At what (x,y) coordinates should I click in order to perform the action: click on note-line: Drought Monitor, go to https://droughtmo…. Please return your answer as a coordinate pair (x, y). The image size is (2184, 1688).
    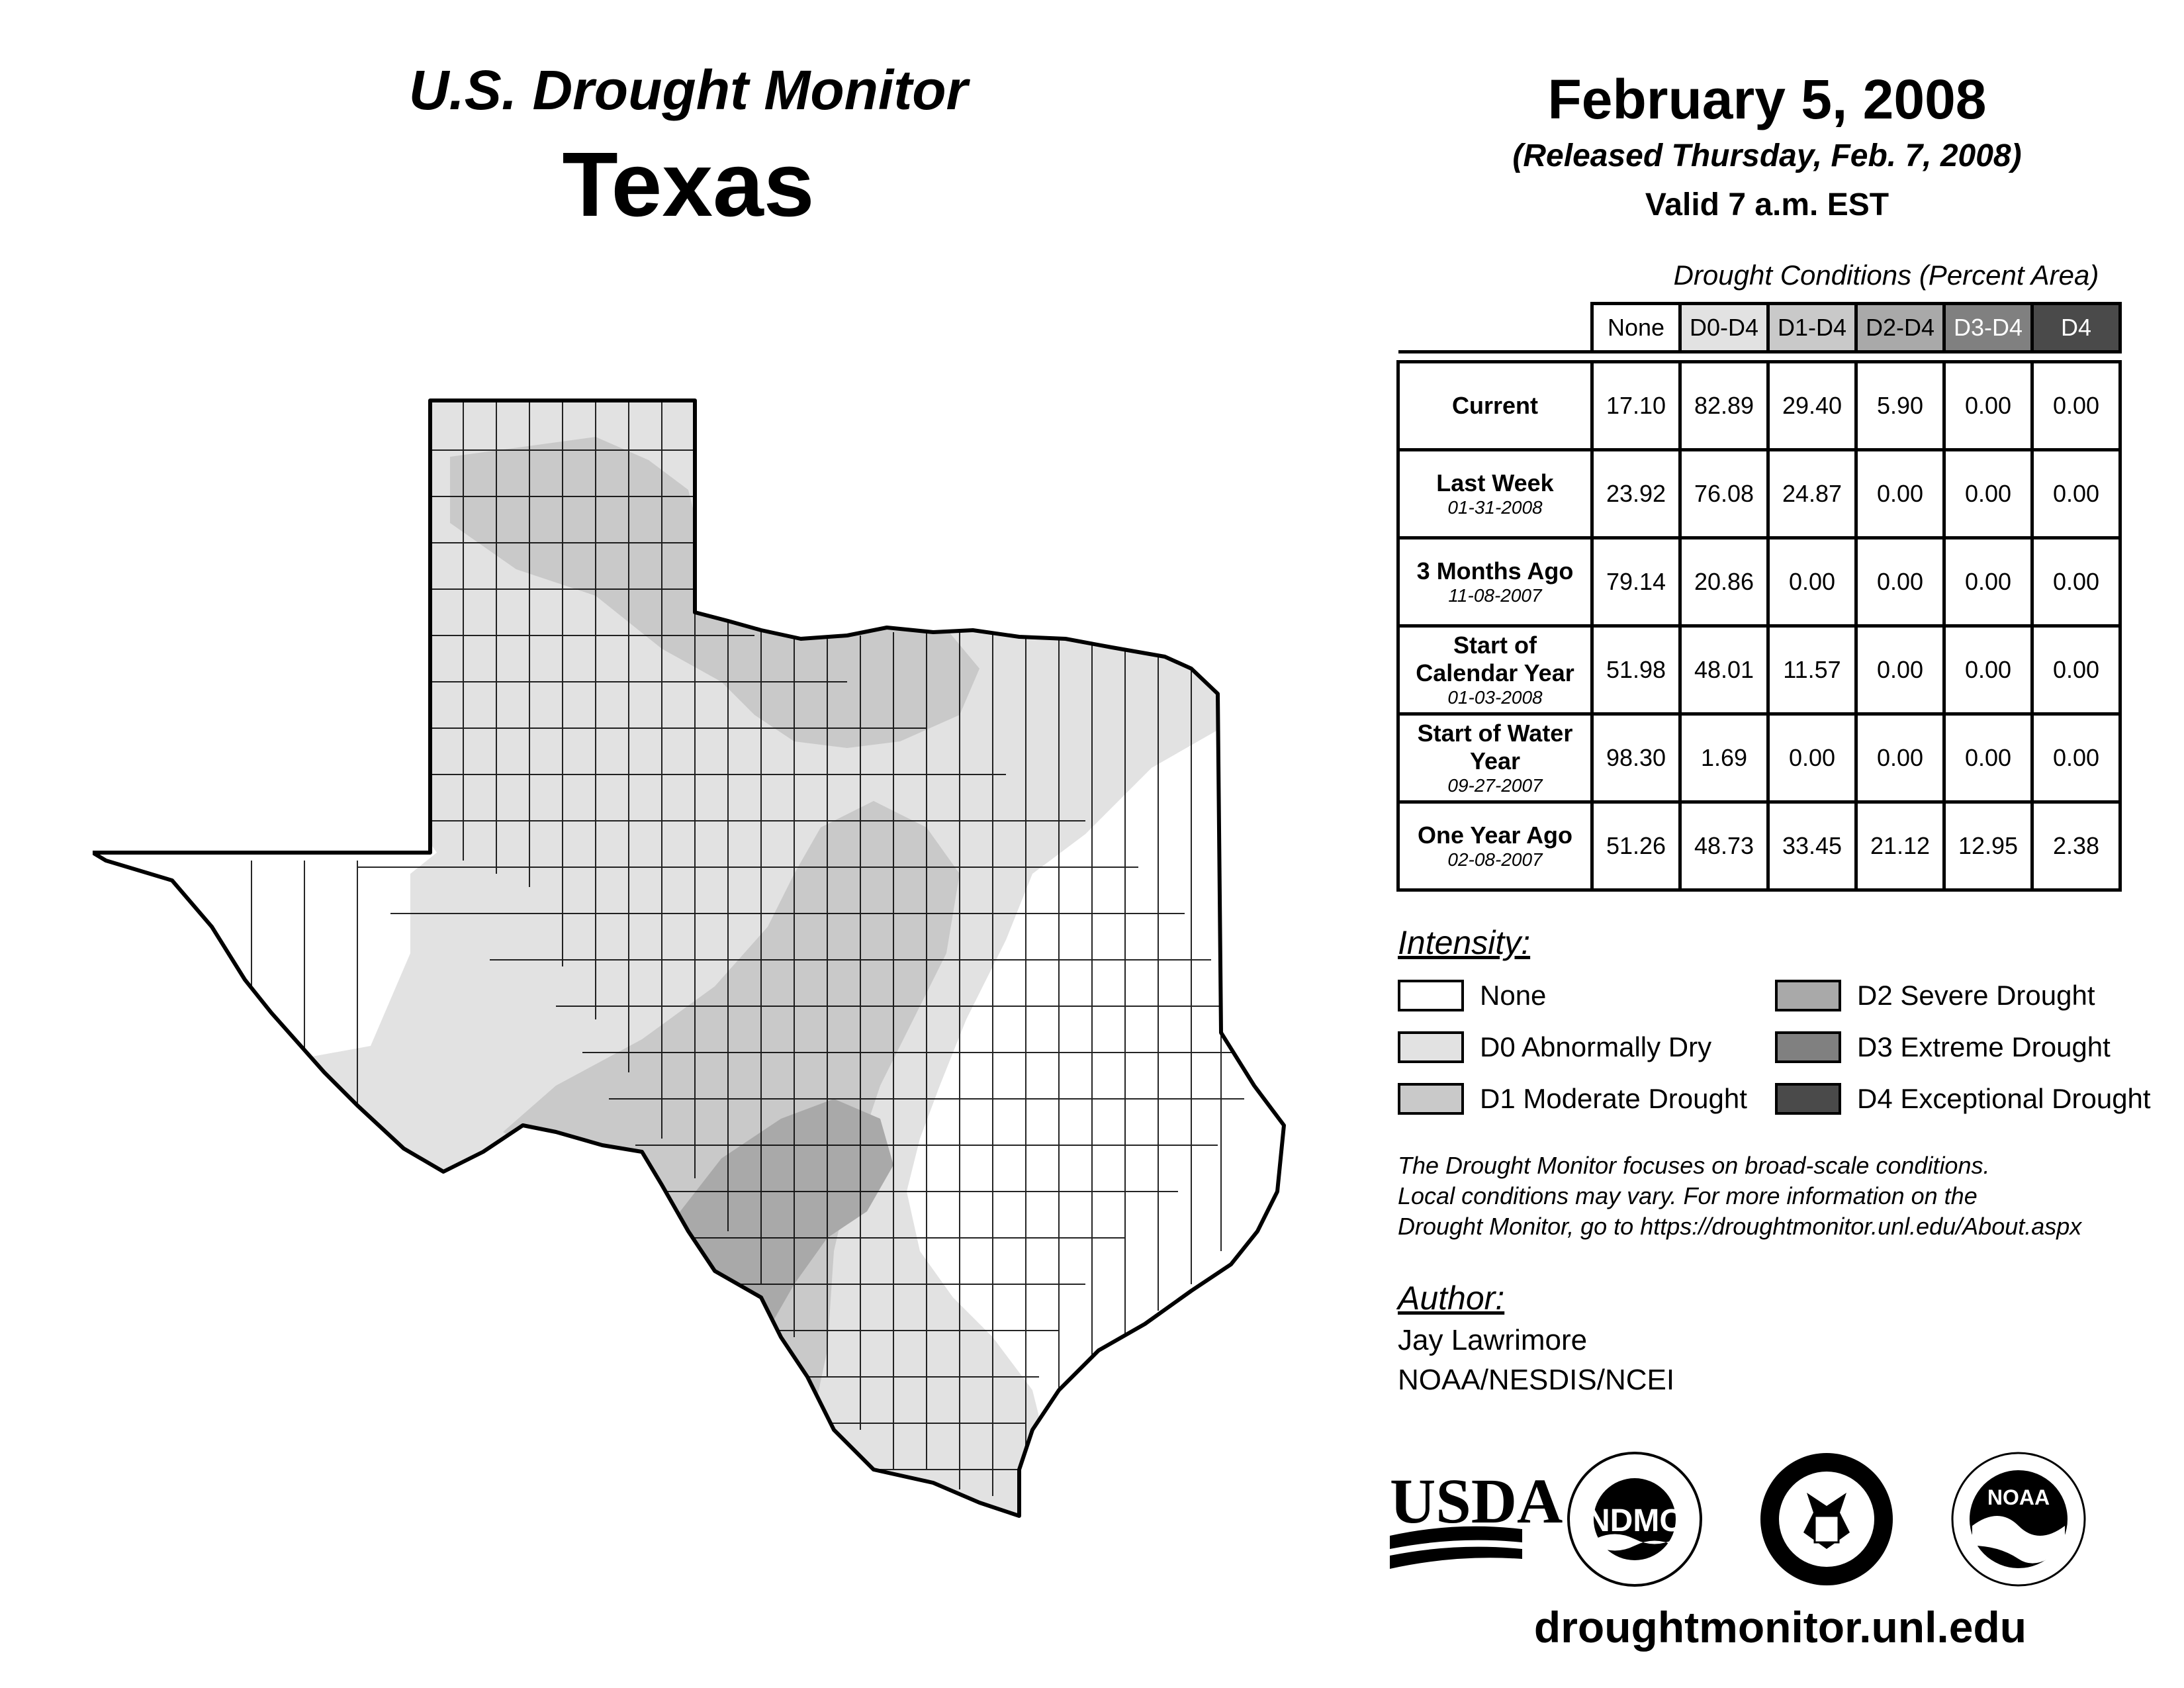
    Looking at the image, I should click on (1740, 1226).